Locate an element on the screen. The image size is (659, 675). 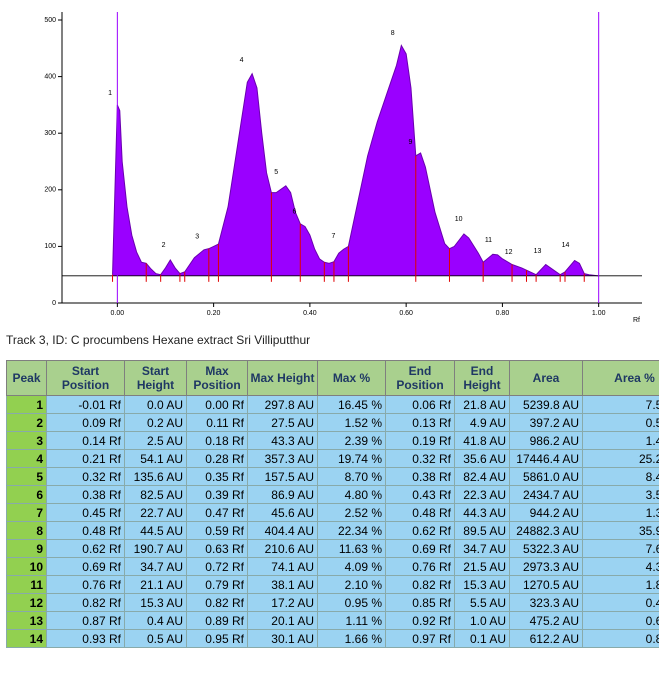
table-cell: 0.47 Rf is located at coordinates (217, 512).